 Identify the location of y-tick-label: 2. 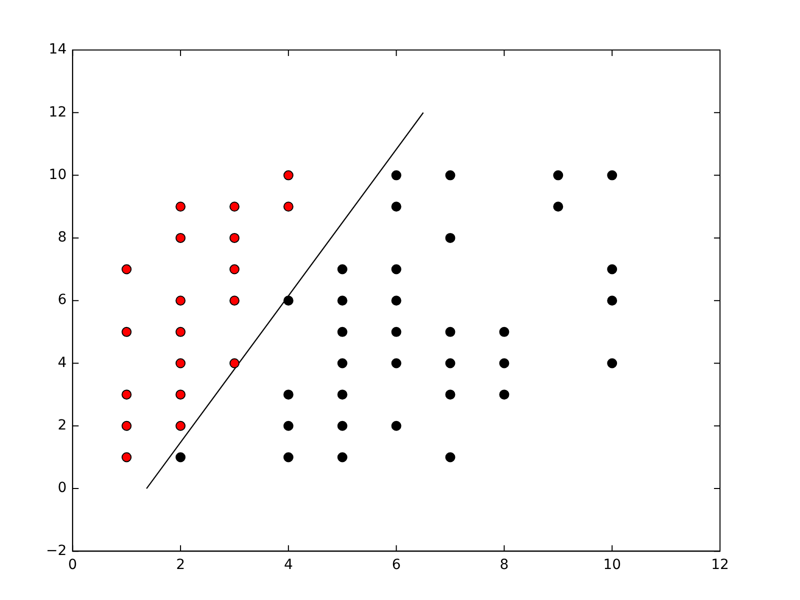
(62, 426).